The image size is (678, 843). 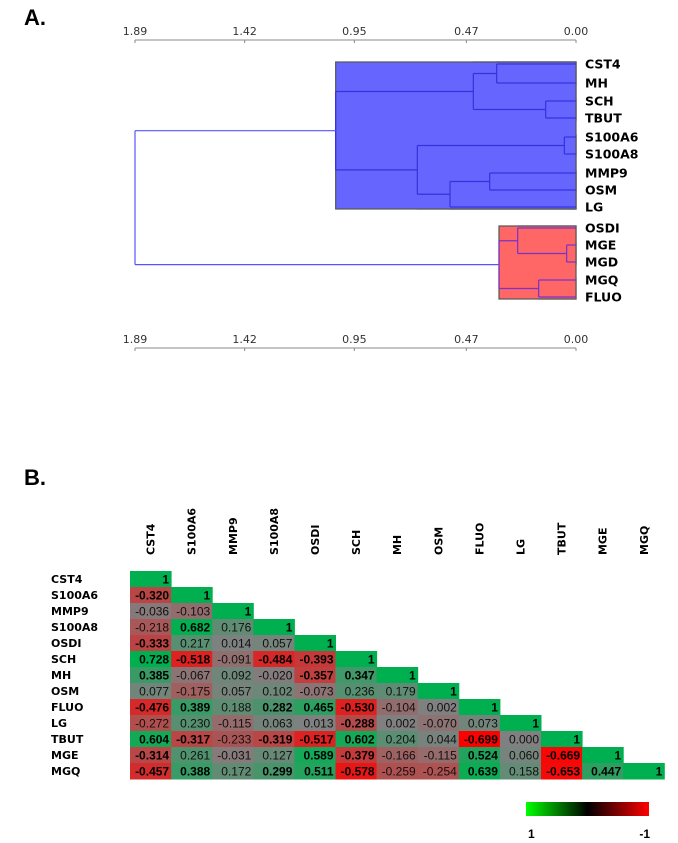 I want to click on heatmap-cell-label: 0.014, so click(x=236, y=644).